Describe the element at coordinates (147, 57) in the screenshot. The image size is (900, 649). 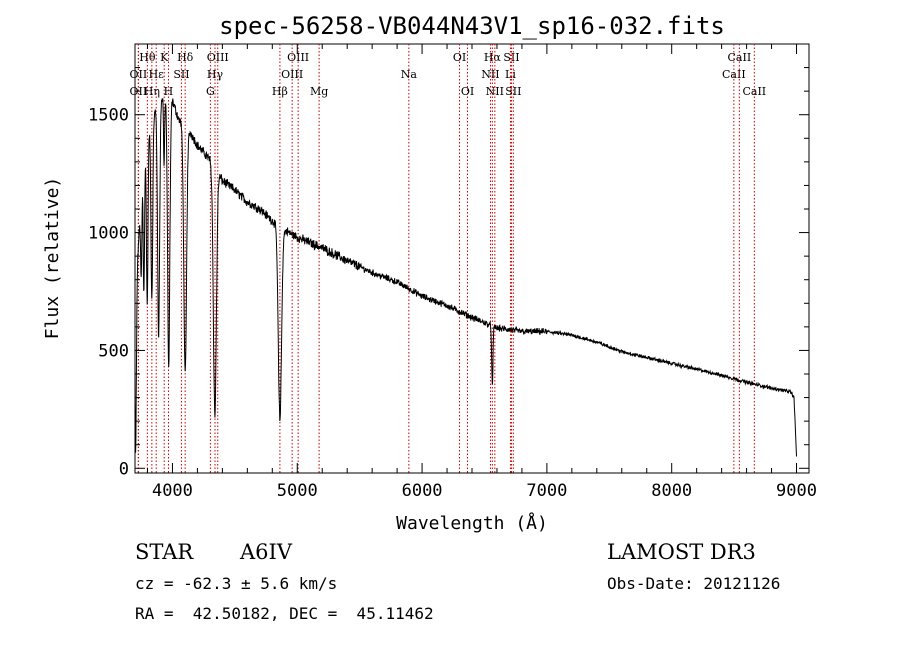
I see `marker-label: Hθ` at that location.